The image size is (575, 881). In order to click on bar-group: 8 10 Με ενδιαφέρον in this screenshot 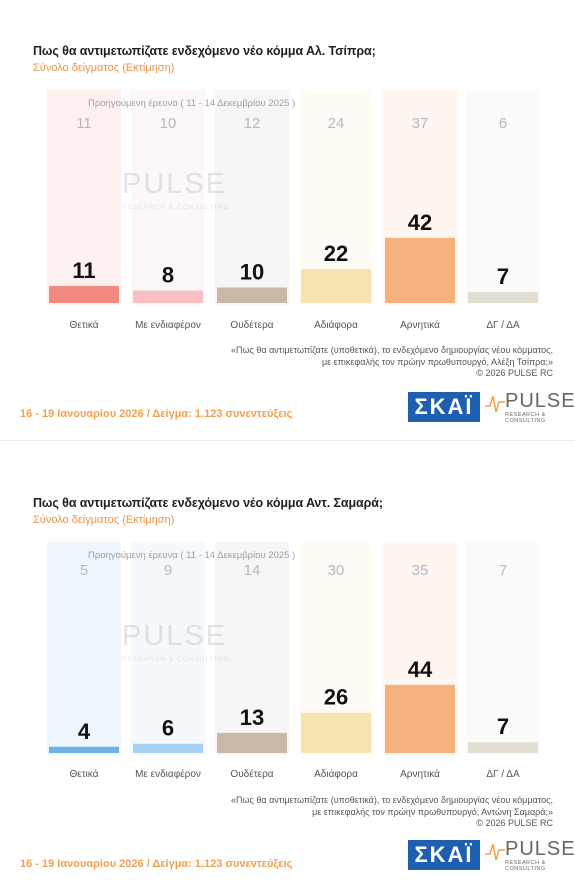, I will do `click(168, 210)`.